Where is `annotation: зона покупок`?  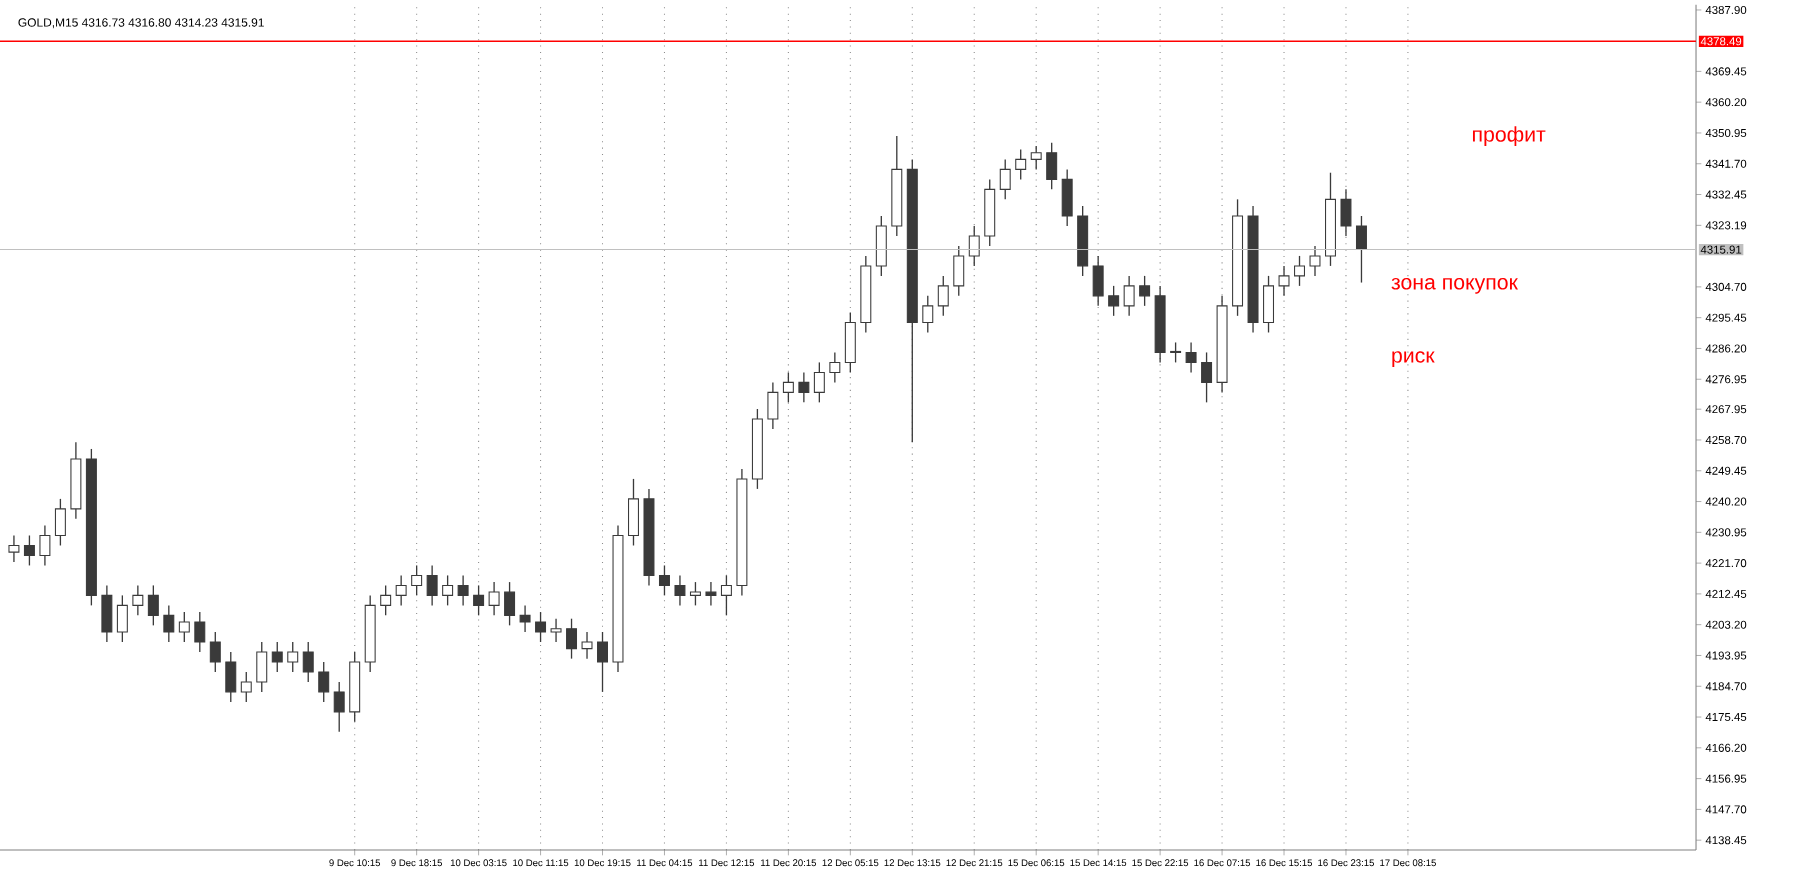
annotation: зона покупок is located at coordinates (1454, 285).